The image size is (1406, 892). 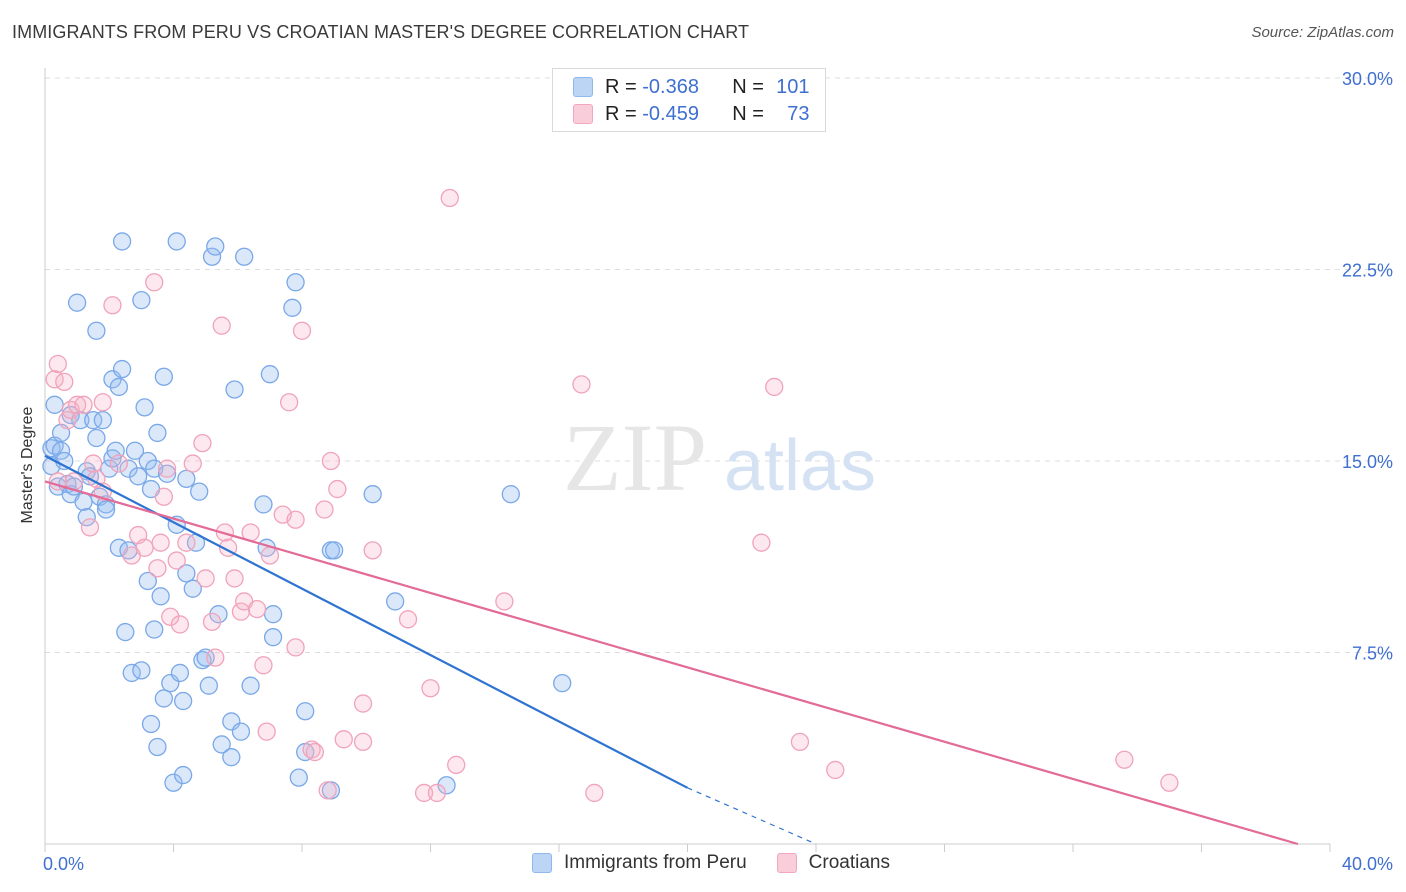 I want to click on stats-r-label: R =, so click(x=624, y=86).